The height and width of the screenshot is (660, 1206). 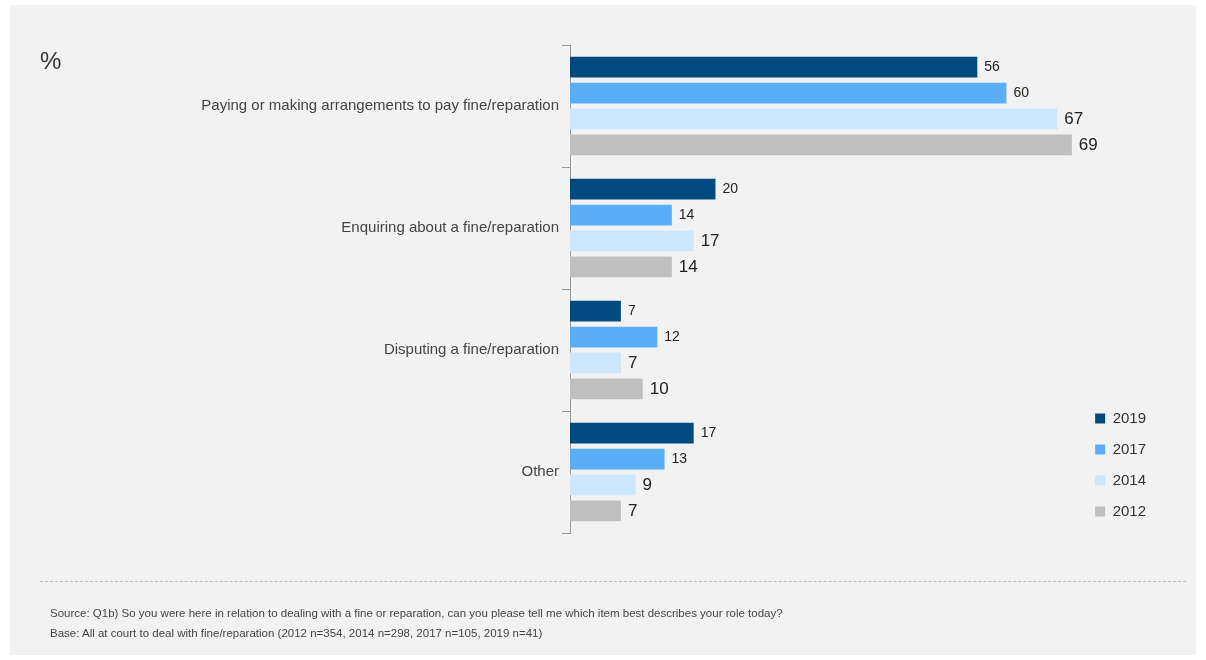 What do you see at coordinates (1129, 448) in the screenshot?
I see `legend-label: 2017` at bounding box center [1129, 448].